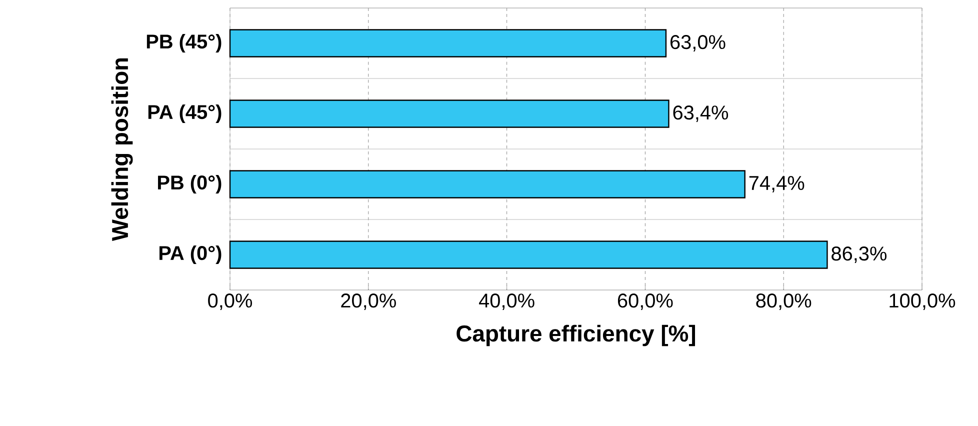 This screenshot has width=978, height=426. Describe the element at coordinates (923, 302) in the screenshot. I see `x-tick-label: 100,0%` at that location.